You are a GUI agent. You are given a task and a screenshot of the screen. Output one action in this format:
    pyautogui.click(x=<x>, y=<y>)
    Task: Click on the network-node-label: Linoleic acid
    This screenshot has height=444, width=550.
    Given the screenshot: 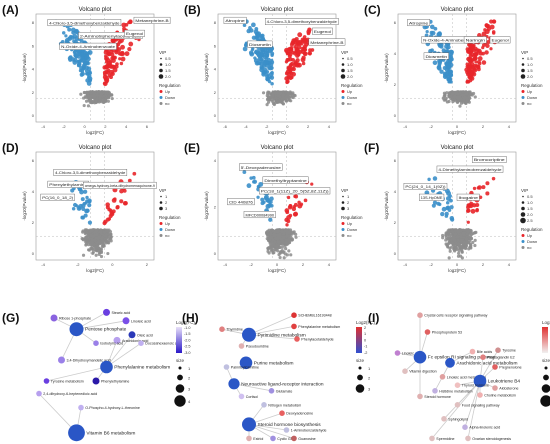 What is the action you would take?
    pyautogui.click(x=412, y=354)
    